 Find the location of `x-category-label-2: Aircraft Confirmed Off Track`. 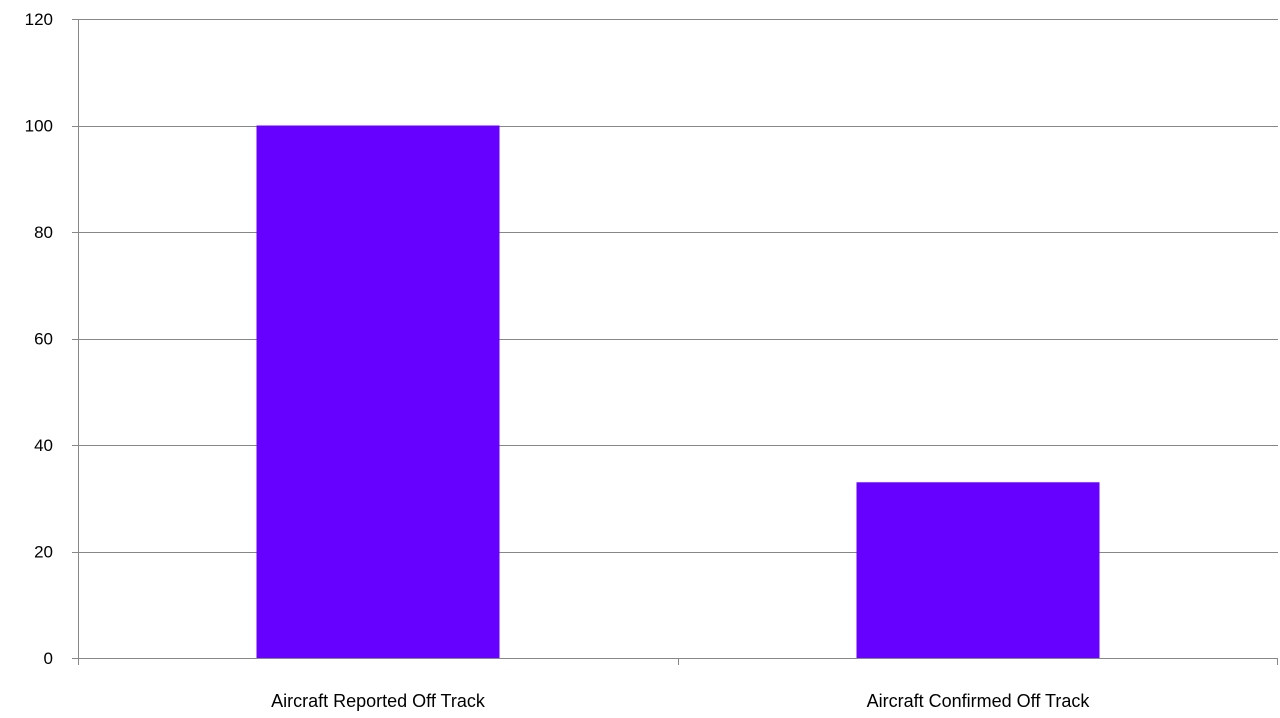

x-category-label-2: Aircraft Confirmed Off Track is located at coordinates (979, 701).